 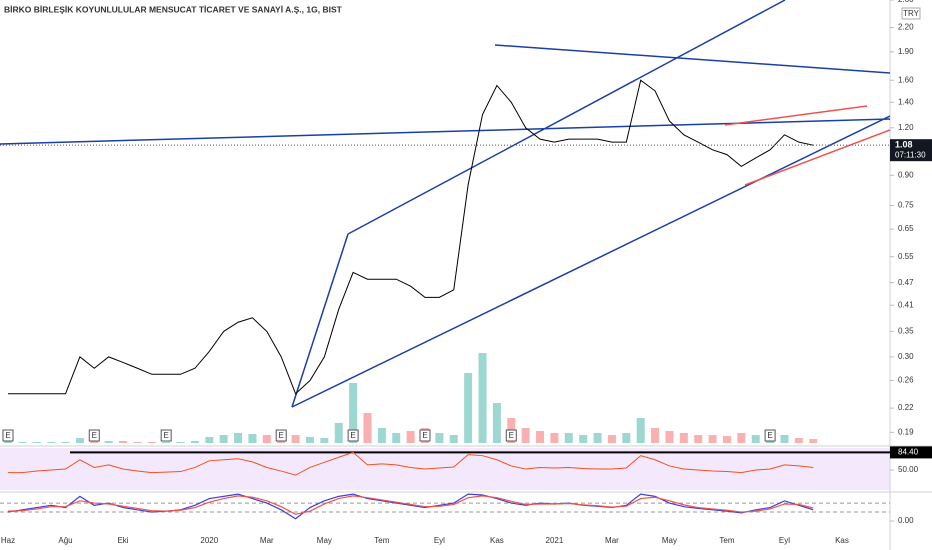 What do you see at coordinates (65, 540) in the screenshot?
I see `x-tick-label: Ağu` at bounding box center [65, 540].